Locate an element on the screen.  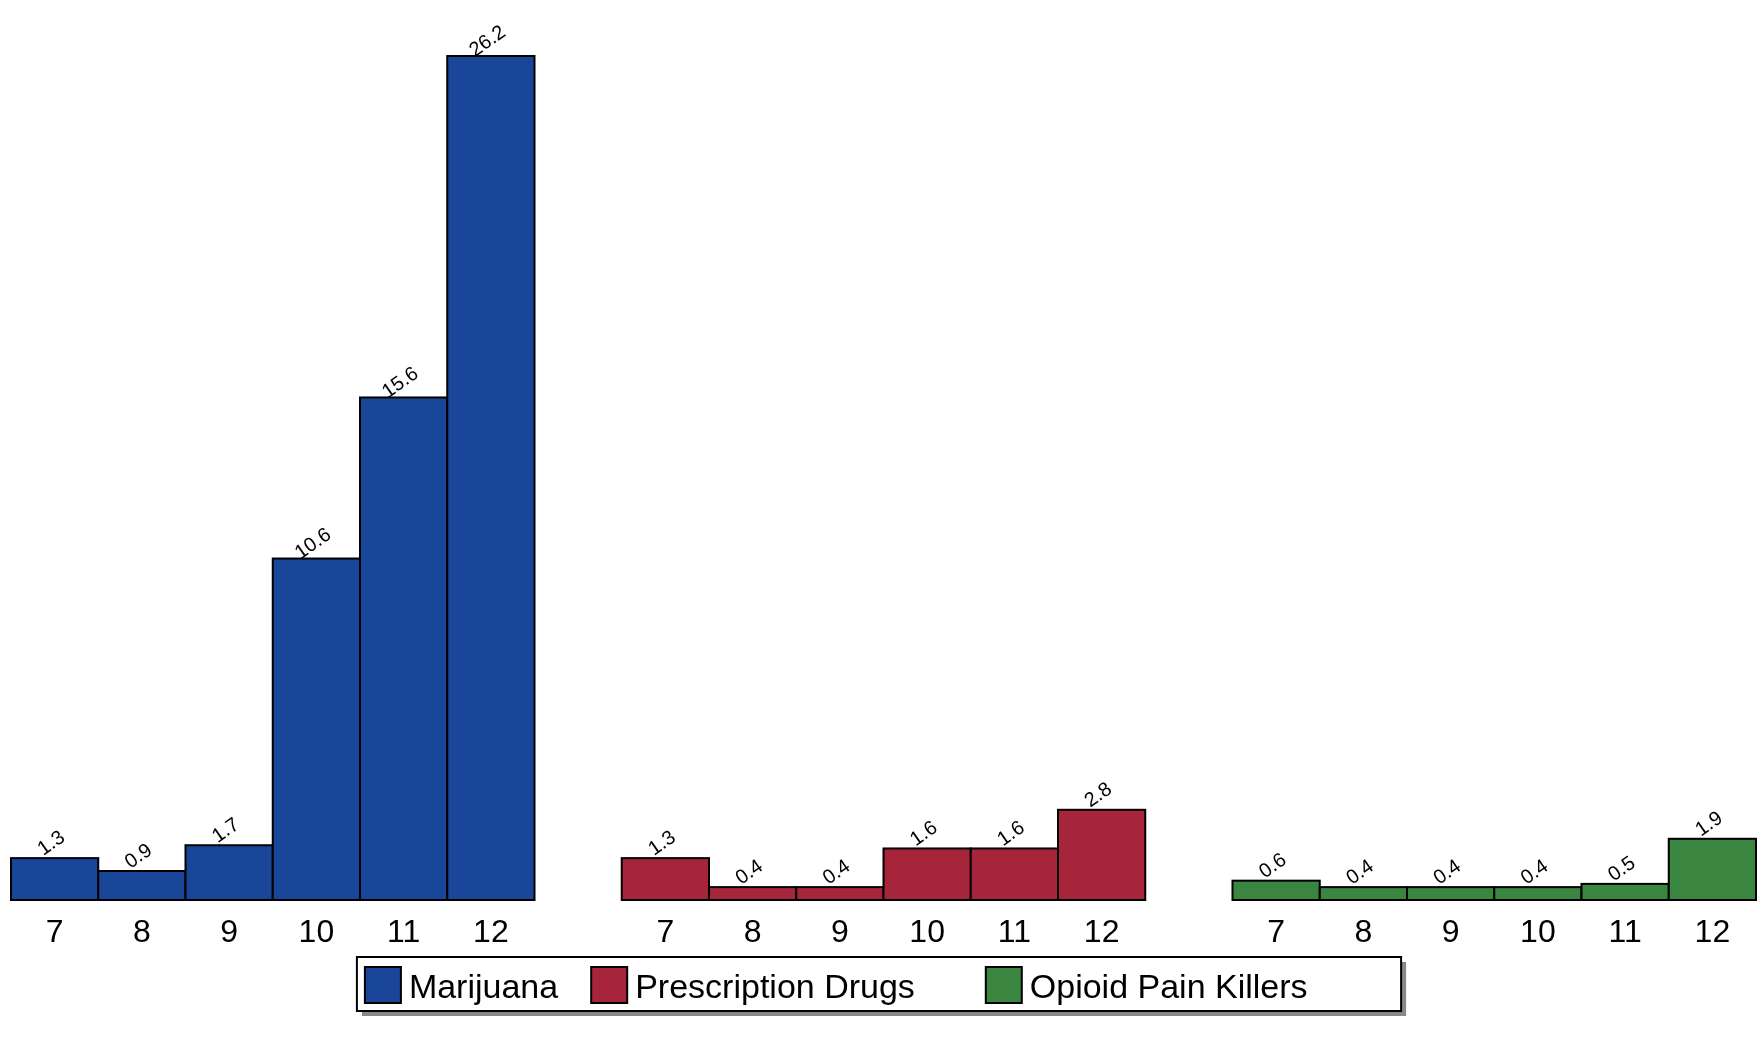
legend-label: Prescription Drugs is located at coordinates (775, 986).